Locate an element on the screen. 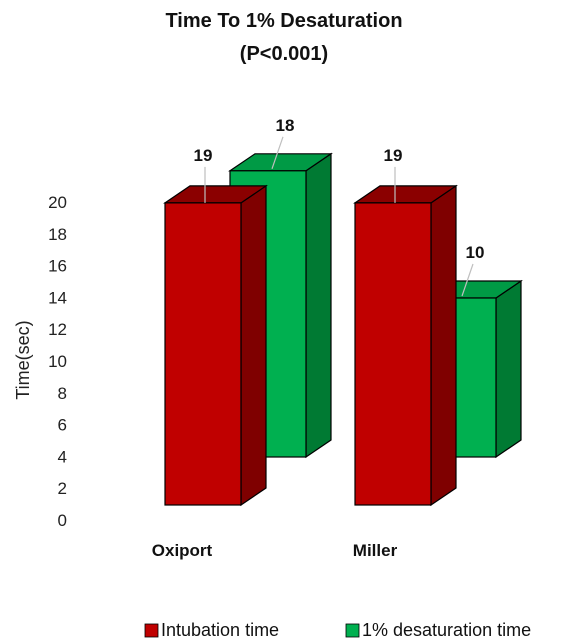 This screenshot has width=569, height=643. legend-label: 1% desaturation time is located at coordinates (446, 630).